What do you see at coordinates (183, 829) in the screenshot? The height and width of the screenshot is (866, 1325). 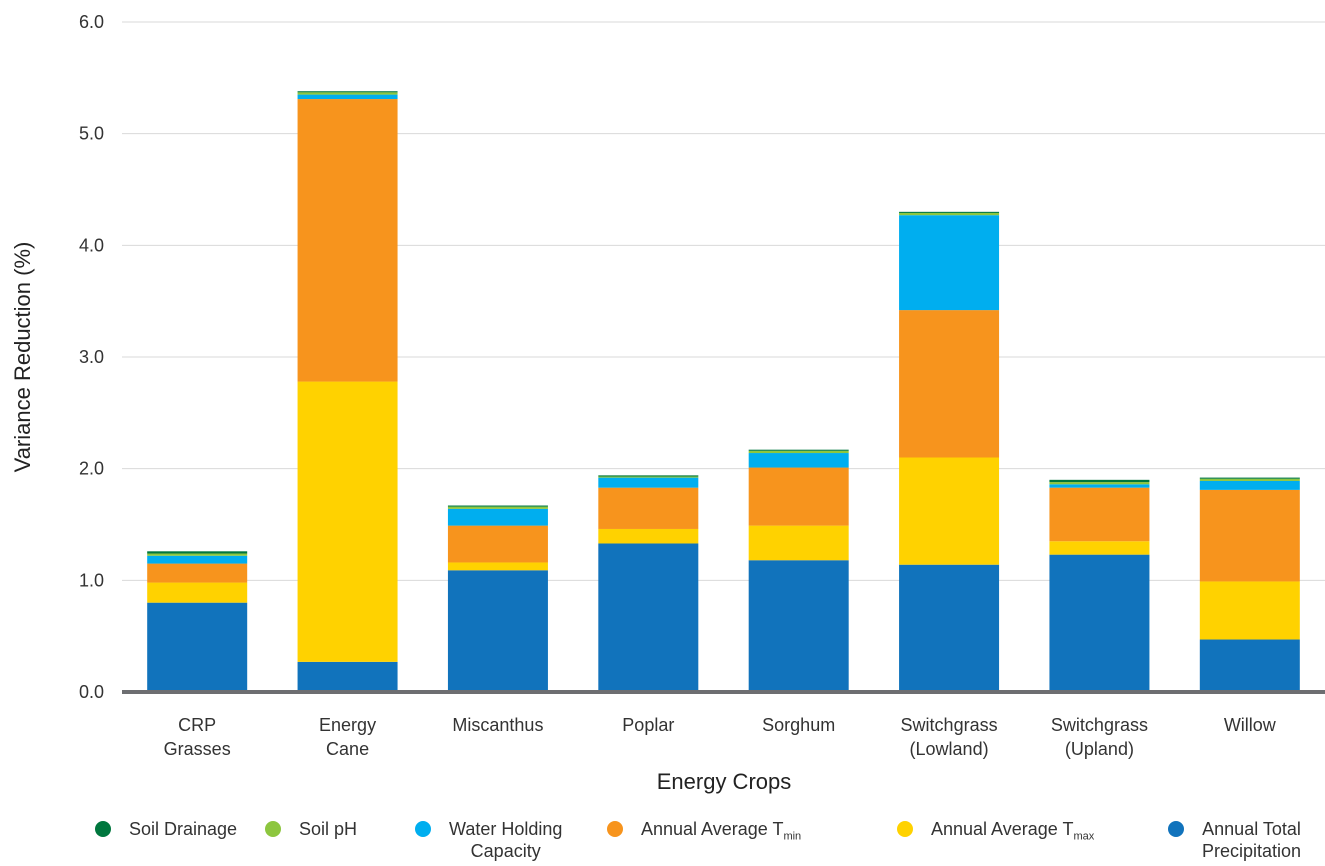 I see `legend-label: Soil Drainage` at bounding box center [183, 829].